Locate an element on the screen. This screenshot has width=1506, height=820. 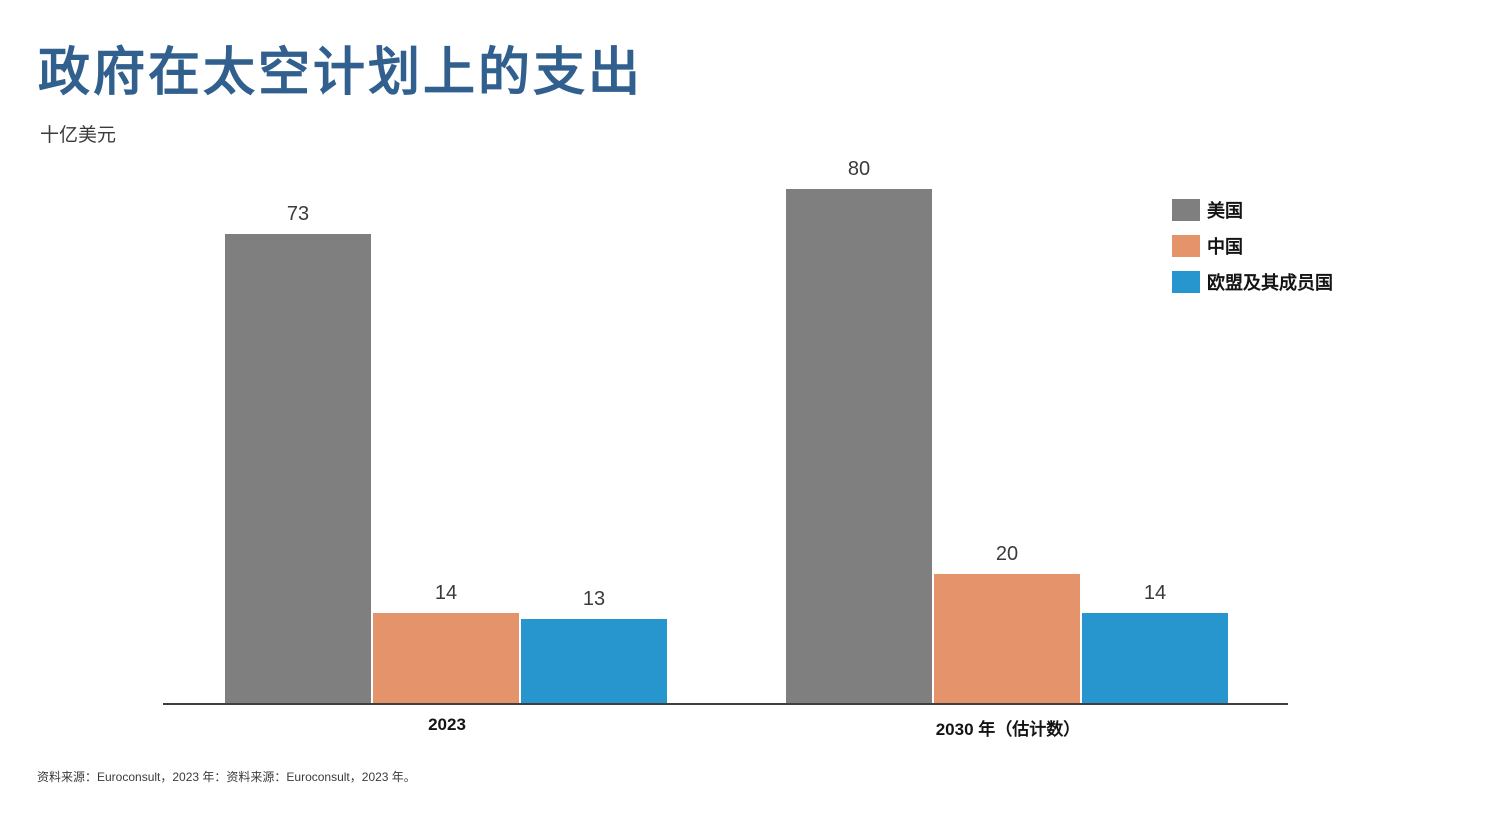
legend-item-china: 中国 is located at coordinates (1252, 246).